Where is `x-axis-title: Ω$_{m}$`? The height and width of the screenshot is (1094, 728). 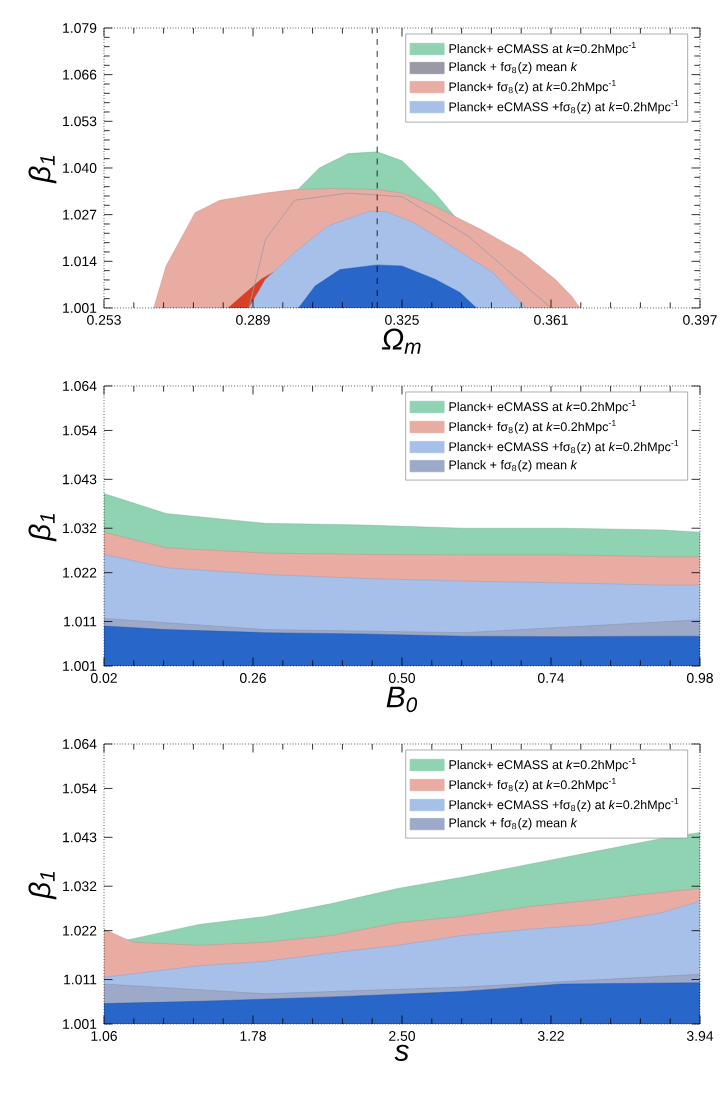
x-axis-title: Ω$_{m}$ is located at coordinates (401, 341).